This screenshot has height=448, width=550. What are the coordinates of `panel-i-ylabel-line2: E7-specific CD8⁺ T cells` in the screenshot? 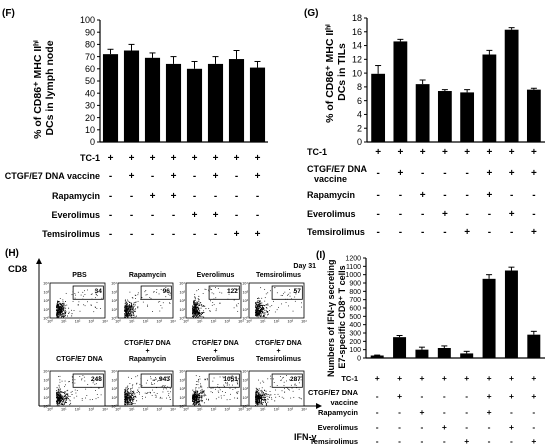 It's located at (342, 316).